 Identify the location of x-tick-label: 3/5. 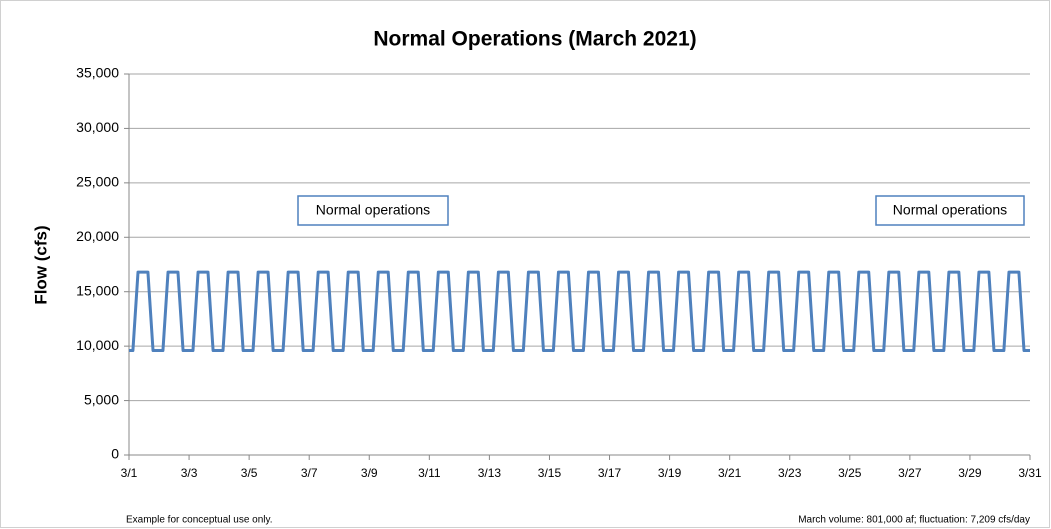
(249, 473).